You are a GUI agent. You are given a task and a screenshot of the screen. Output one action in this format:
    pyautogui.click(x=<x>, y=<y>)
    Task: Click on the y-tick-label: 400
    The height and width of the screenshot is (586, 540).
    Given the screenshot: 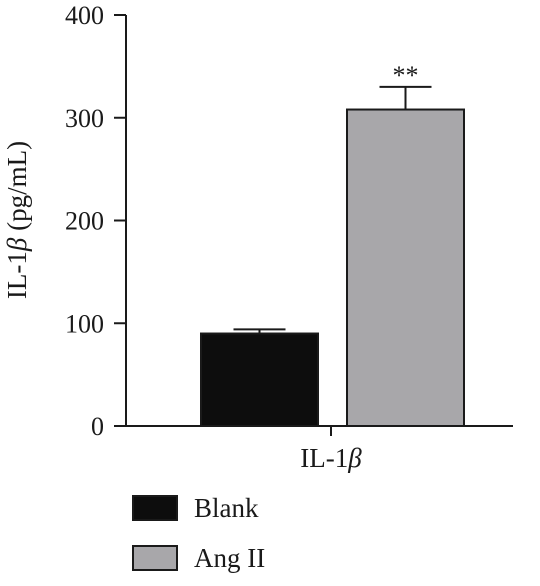 What is the action you would take?
    pyautogui.click(x=84, y=15)
    